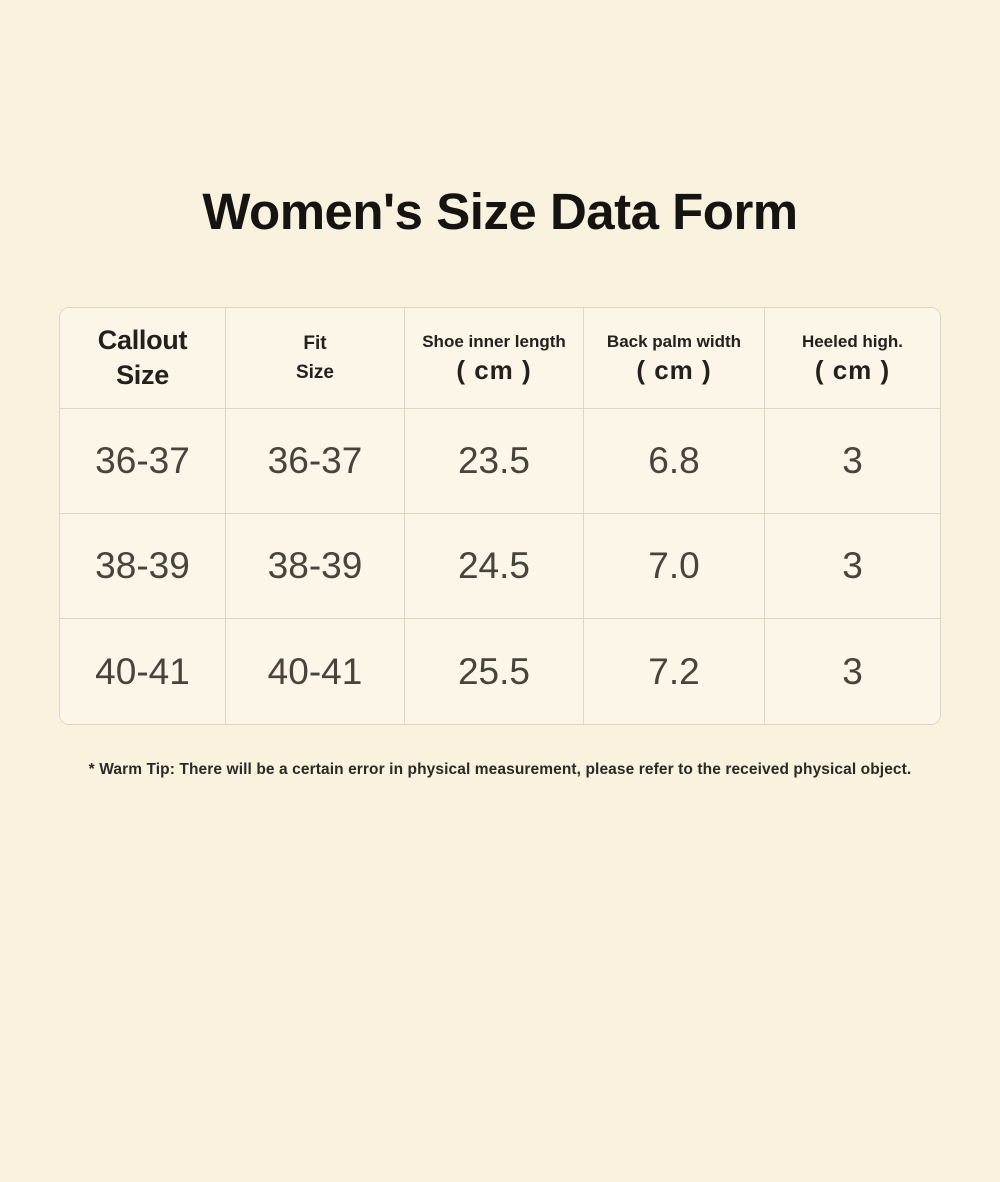  What do you see at coordinates (143, 566) in the screenshot?
I see `cell-callout-size: 38-39` at bounding box center [143, 566].